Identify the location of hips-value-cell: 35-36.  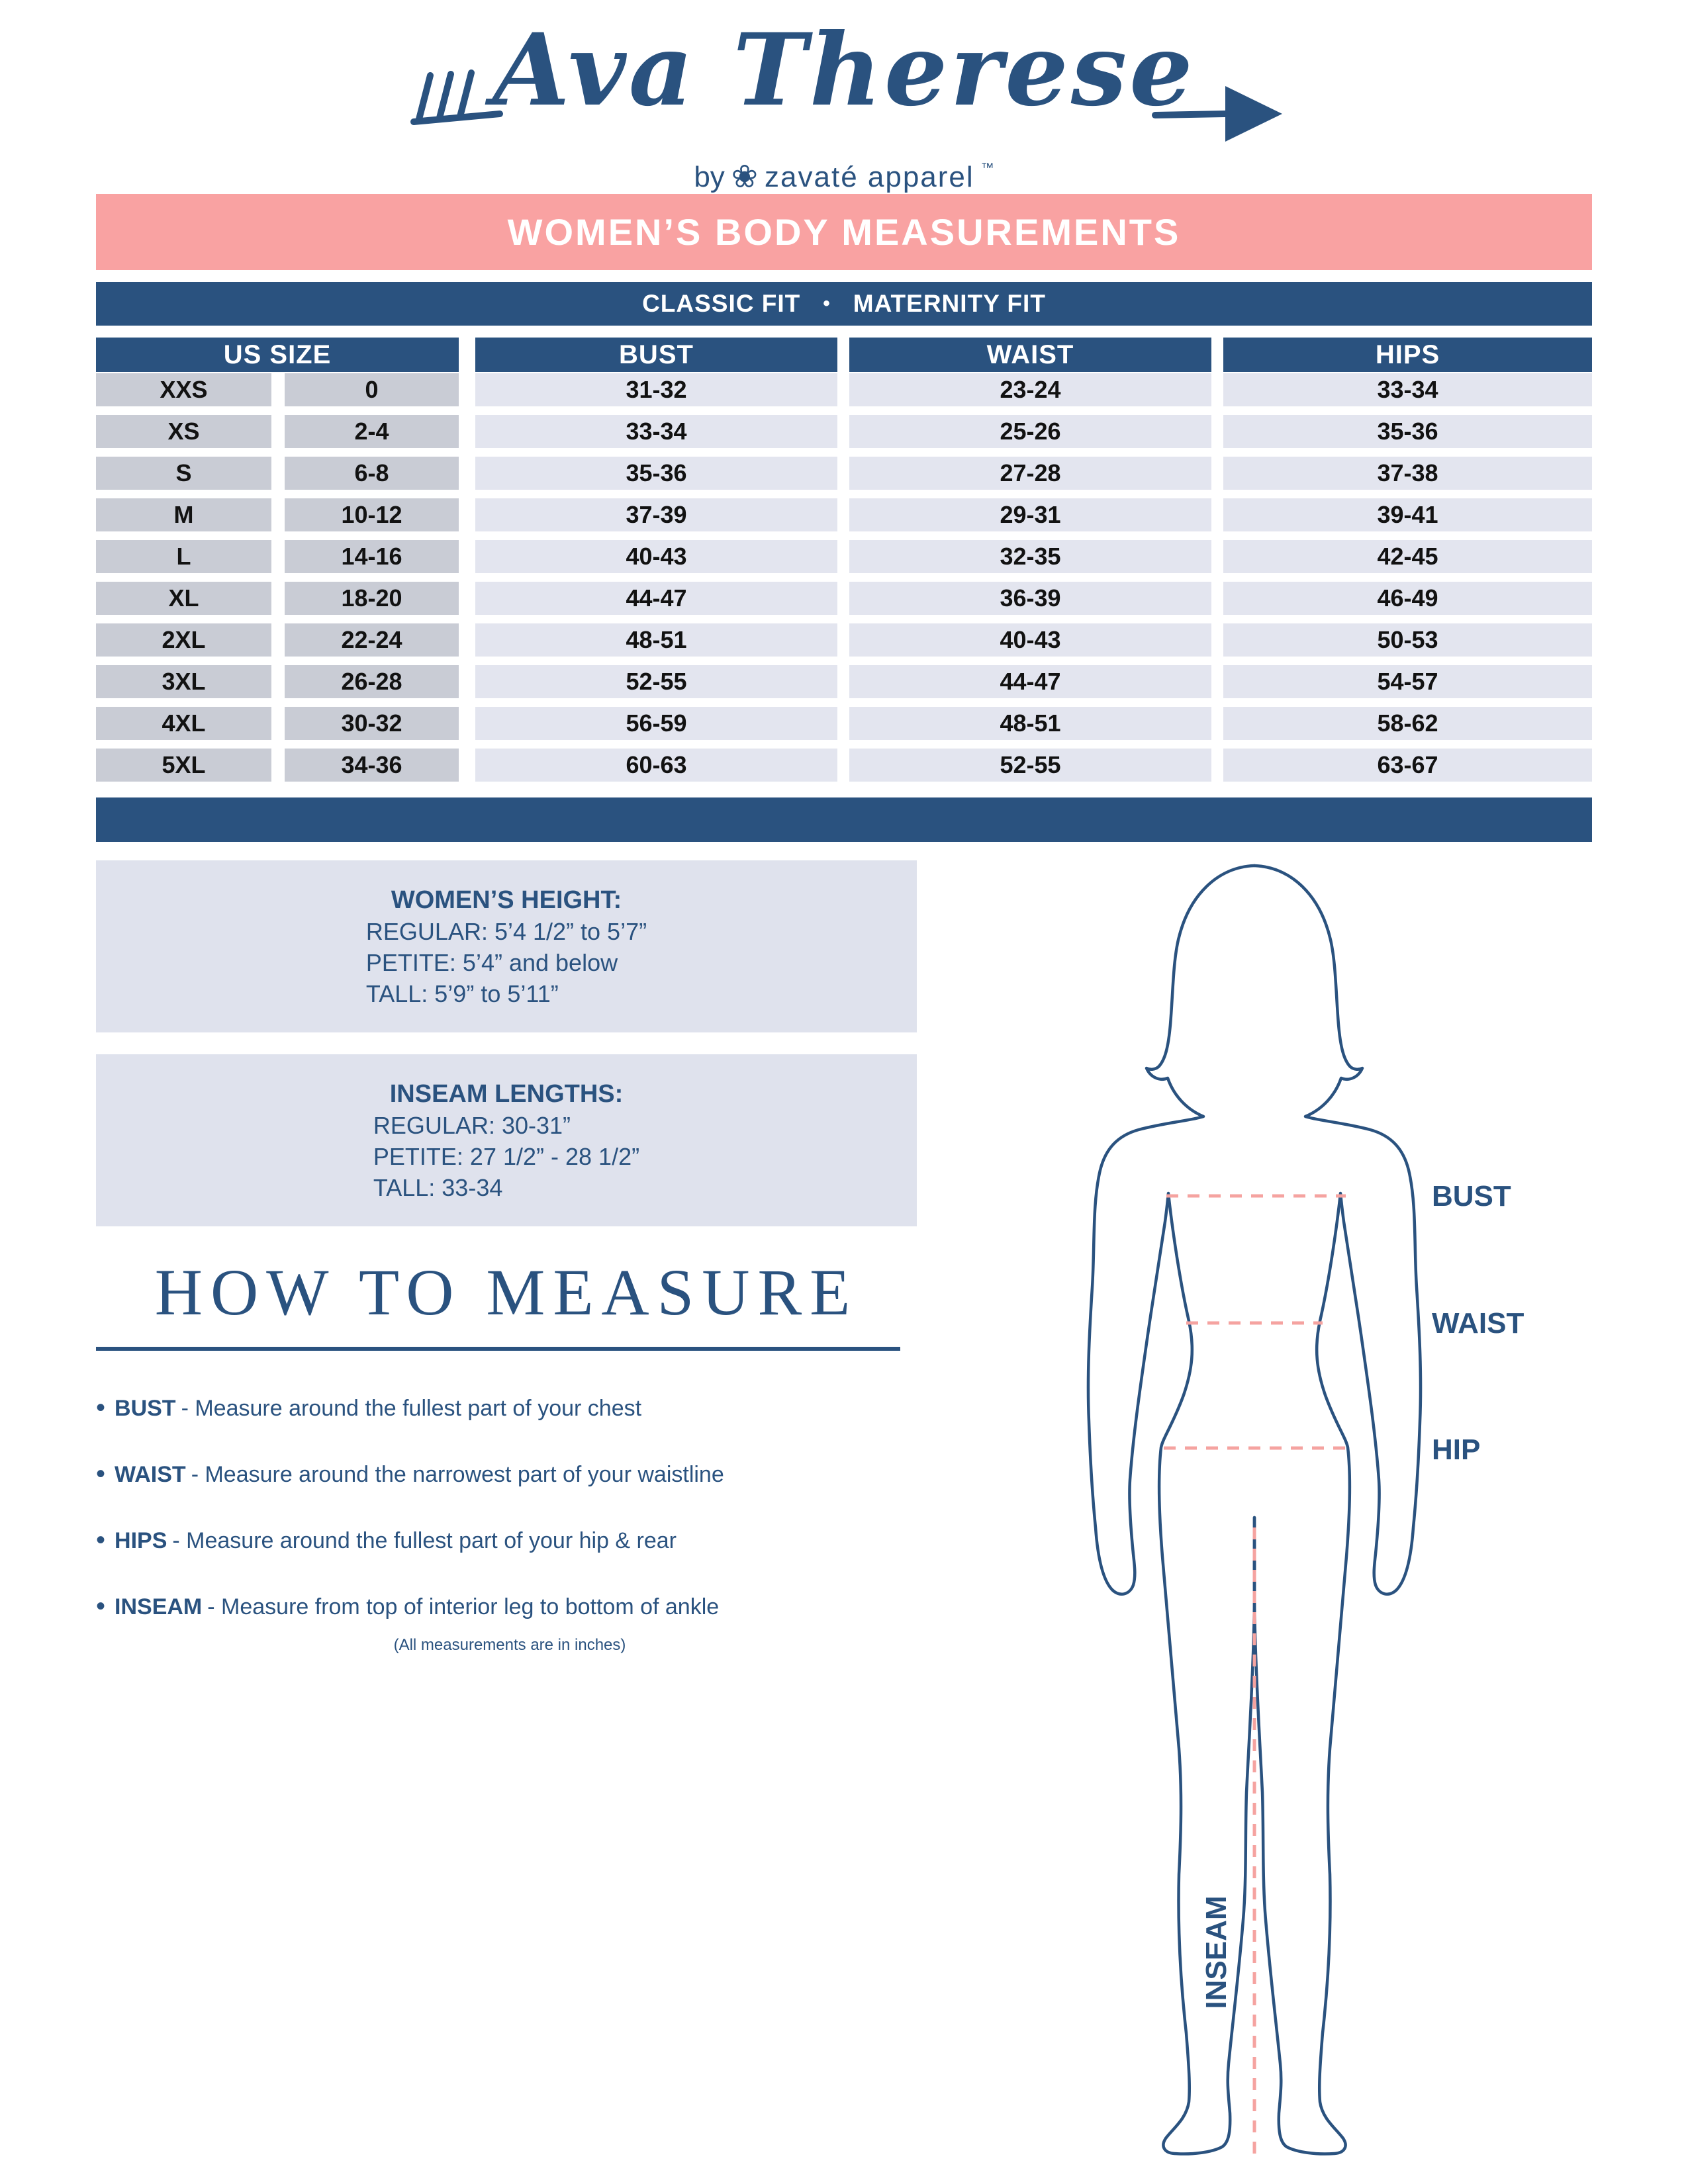
(1407, 432).